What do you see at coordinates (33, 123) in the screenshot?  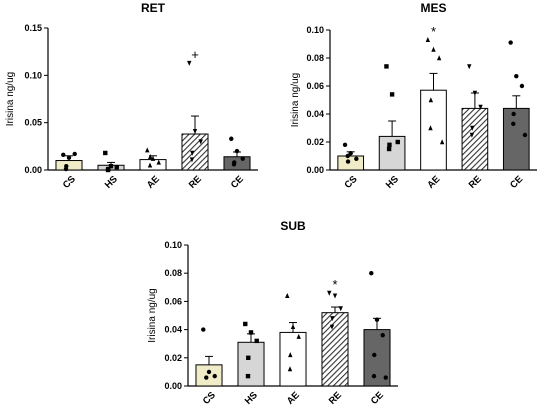 I see `y-tick-label: 0.05` at bounding box center [33, 123].